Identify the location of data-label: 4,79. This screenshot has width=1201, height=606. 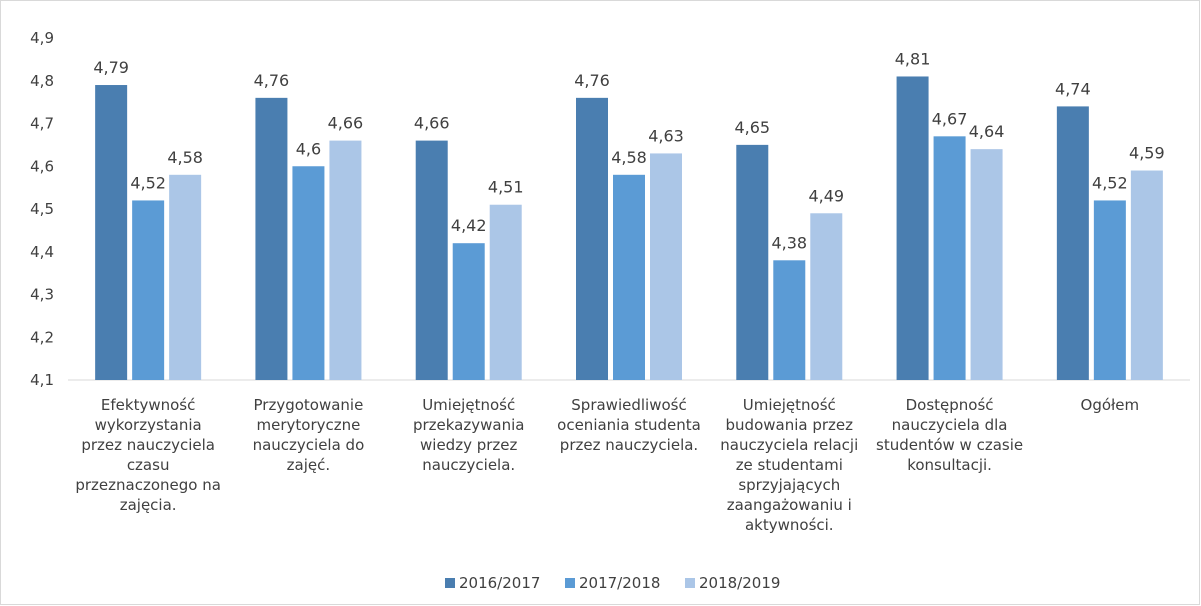
(111, 67).